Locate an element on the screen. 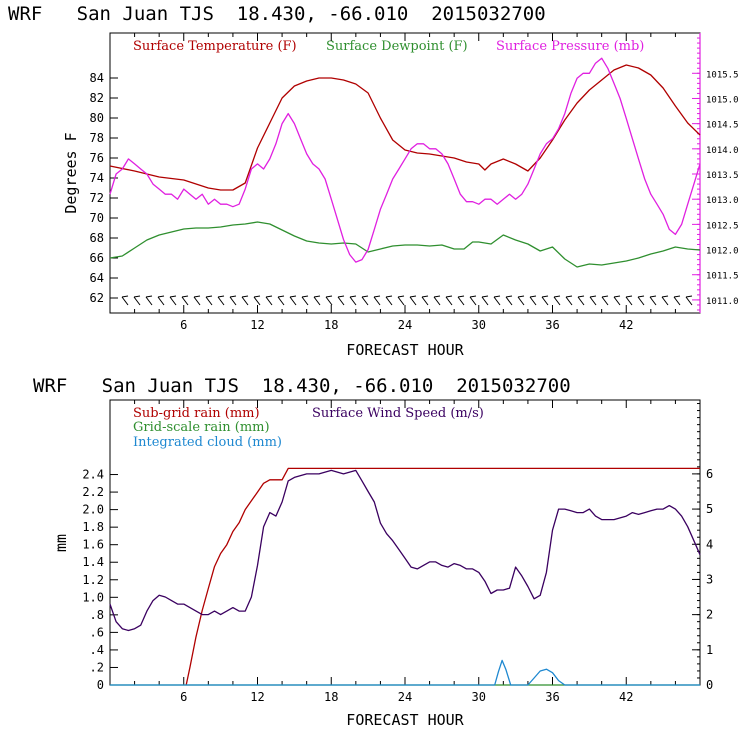 The image size is (740, 740). right-tick-label: 3 is located at coordinates (709, 579).